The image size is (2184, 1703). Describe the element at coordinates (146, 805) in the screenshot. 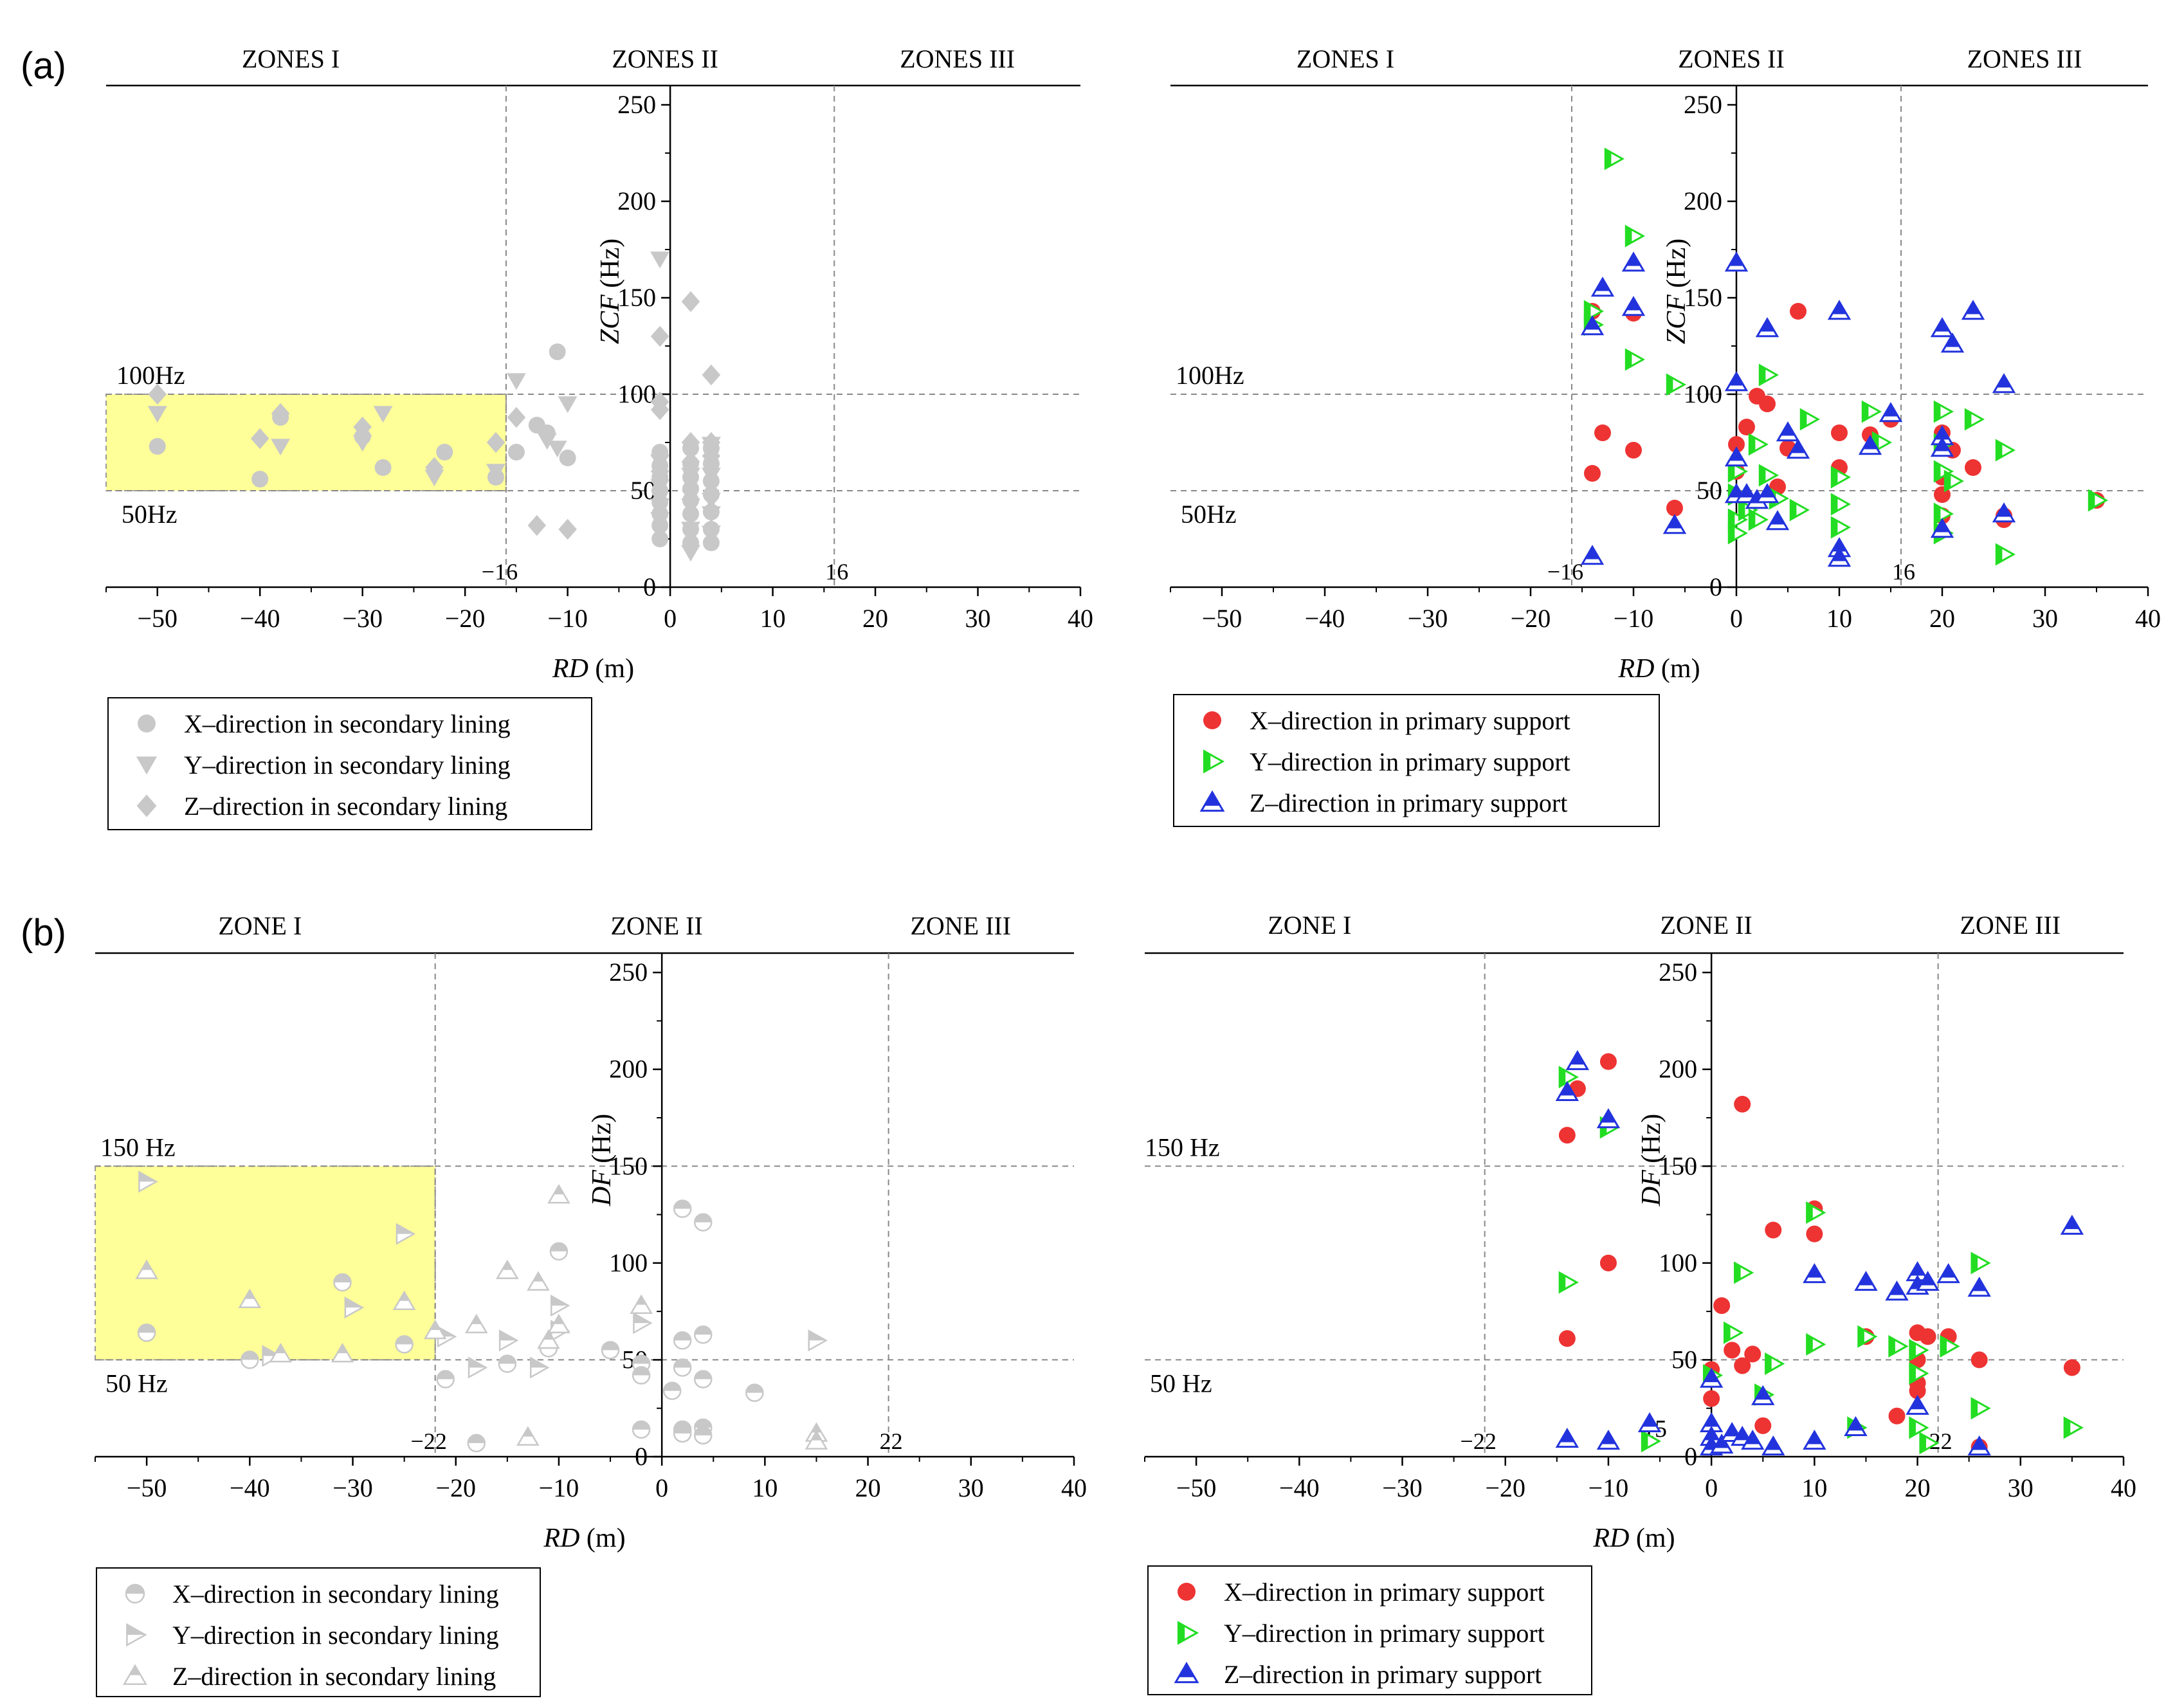

I see `legend-marker` at that location.